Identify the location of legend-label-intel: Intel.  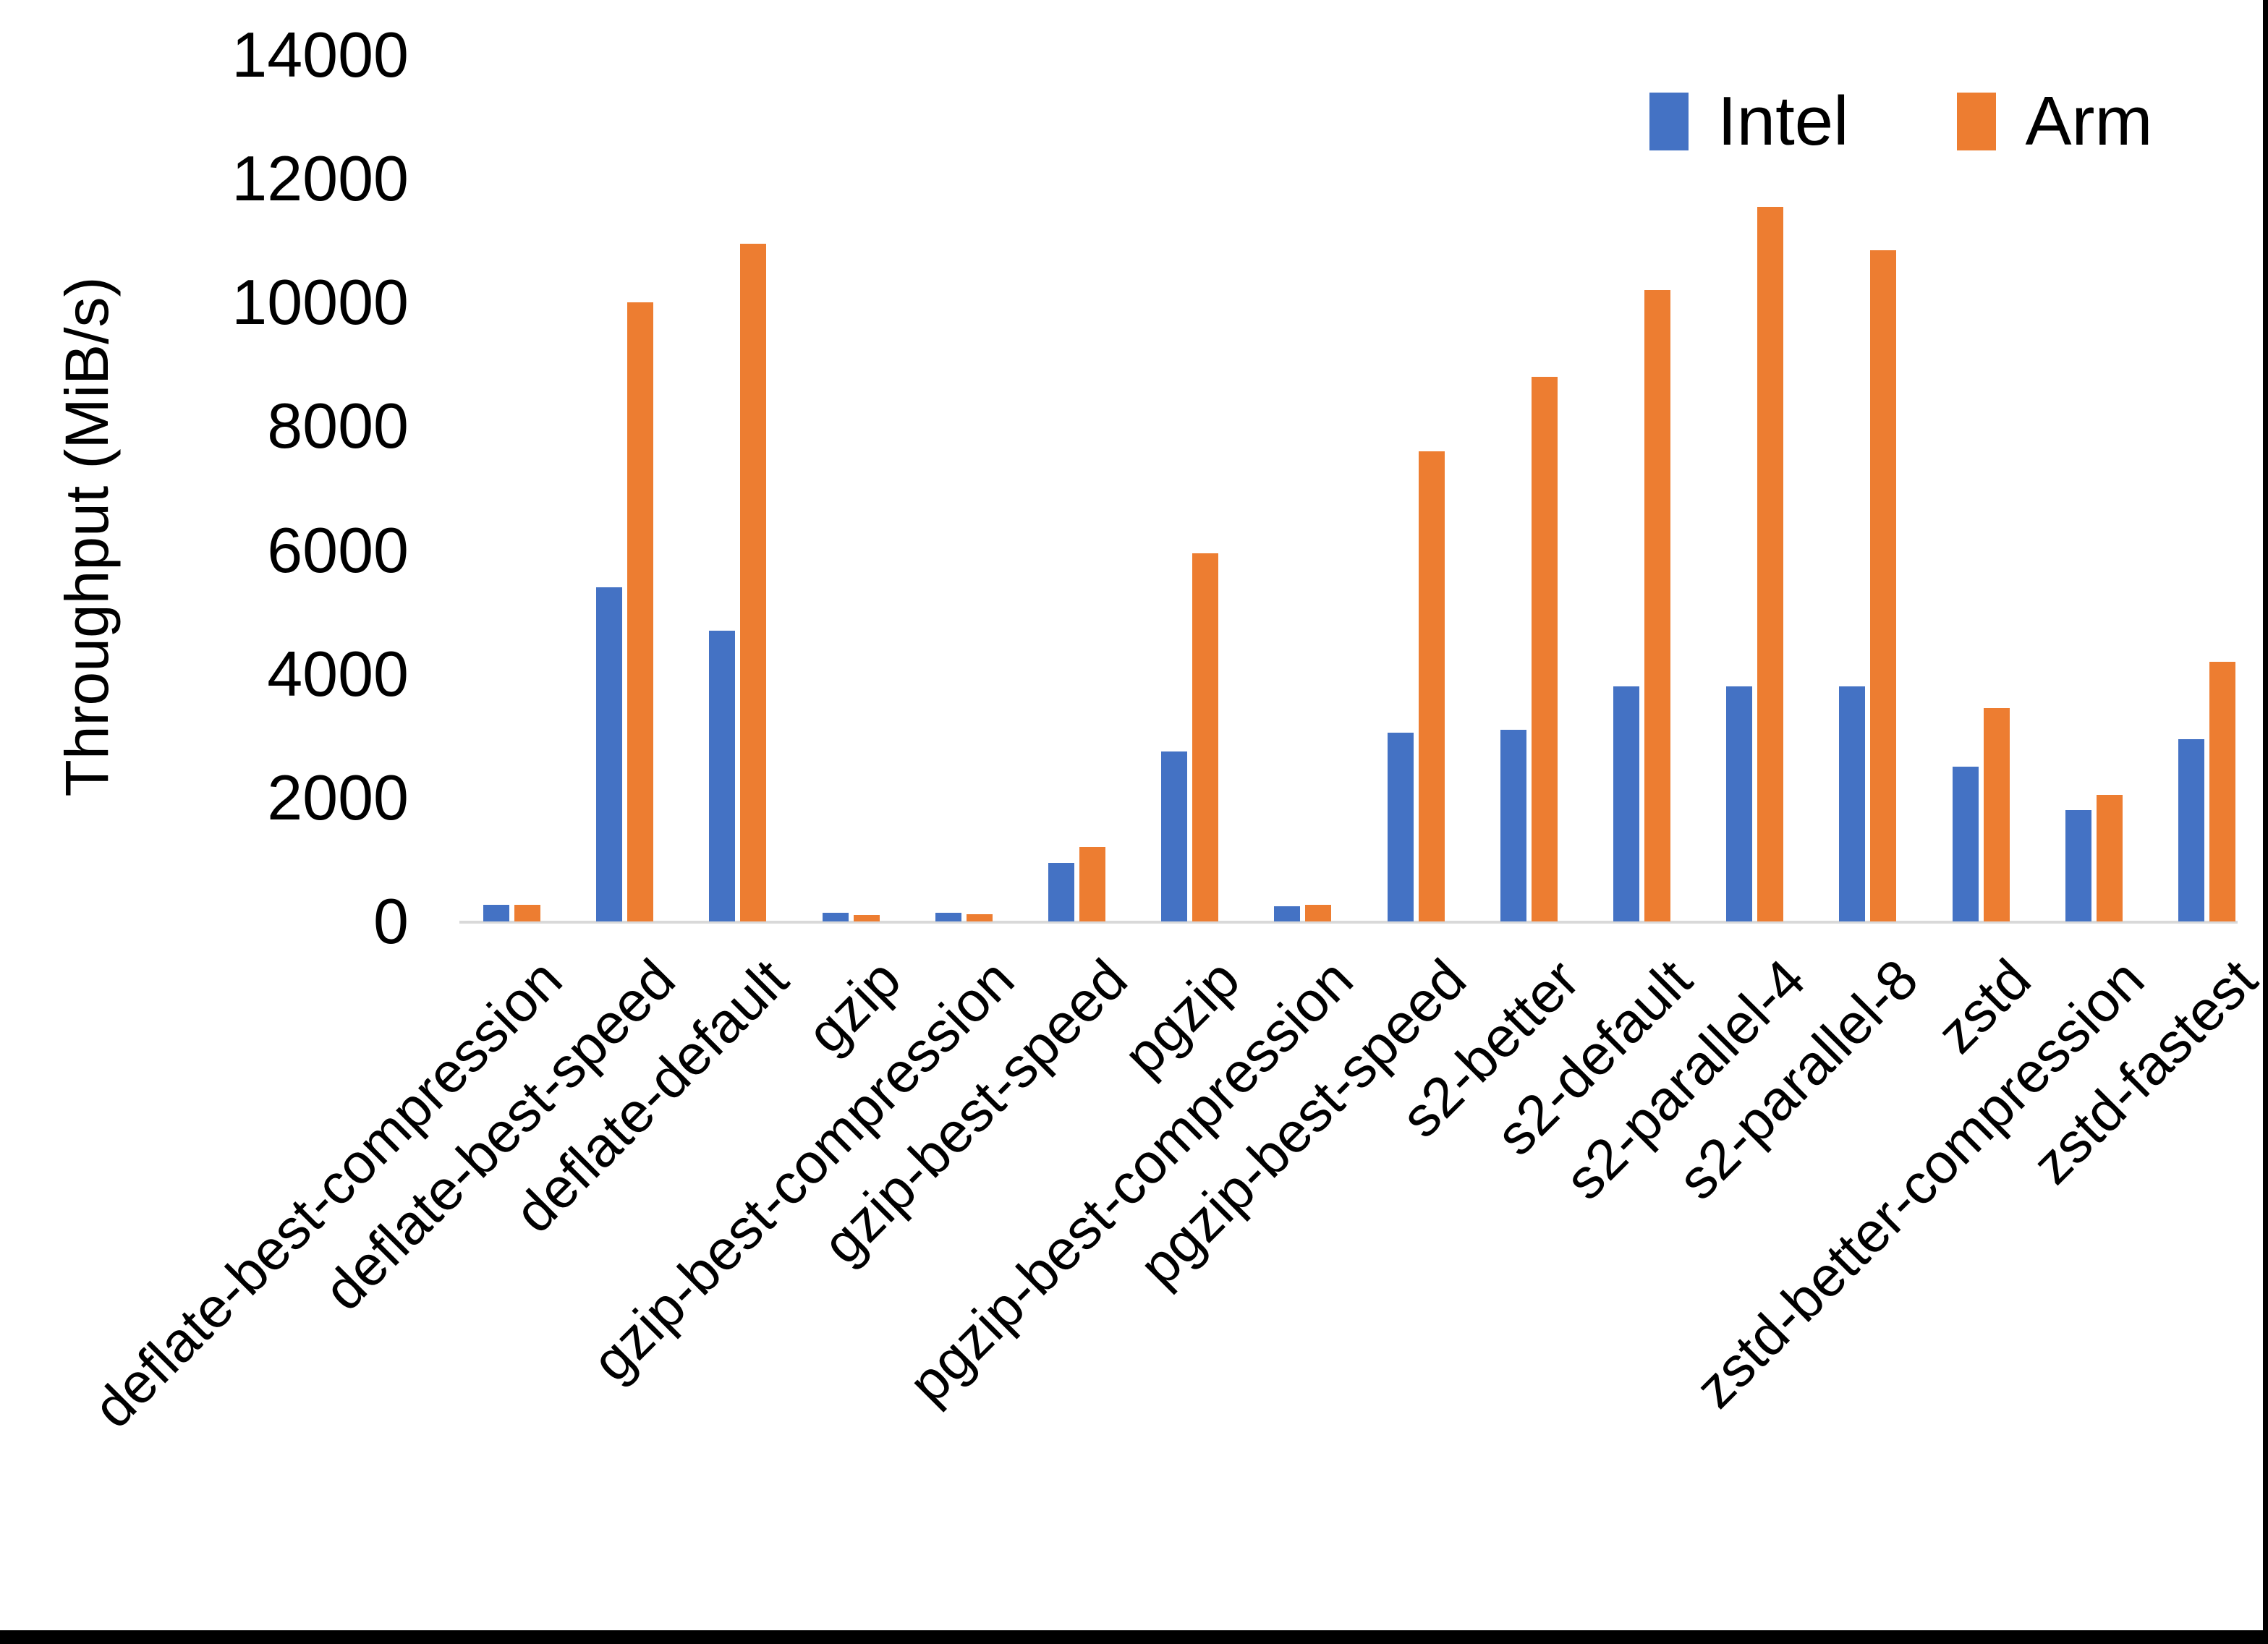
(1783, 121).